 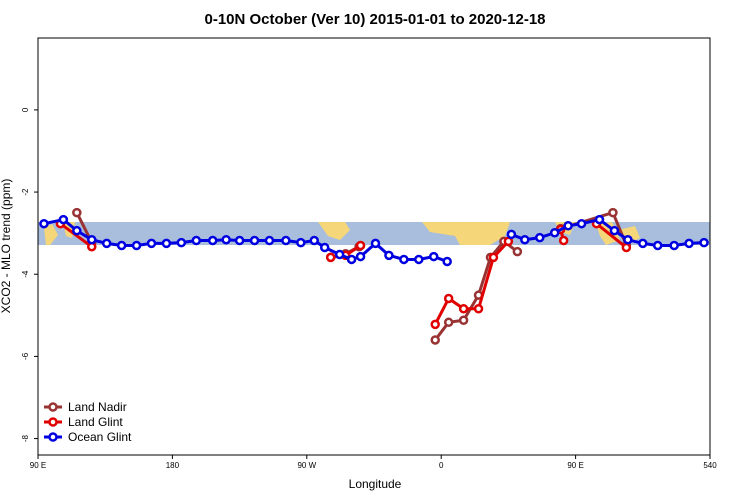 What do you see at coordinates (25, 438) in the screenshot?
I see `y-tick-label: -8` at bounding box center [25, 438].